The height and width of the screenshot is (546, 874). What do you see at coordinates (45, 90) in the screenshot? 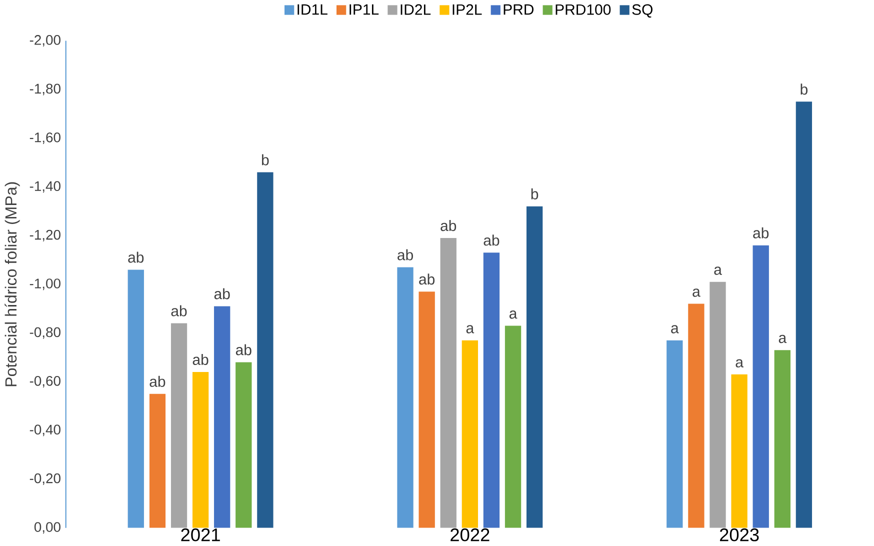
I see `y-tick-label: -1,80` at bounding box center [45, 90].